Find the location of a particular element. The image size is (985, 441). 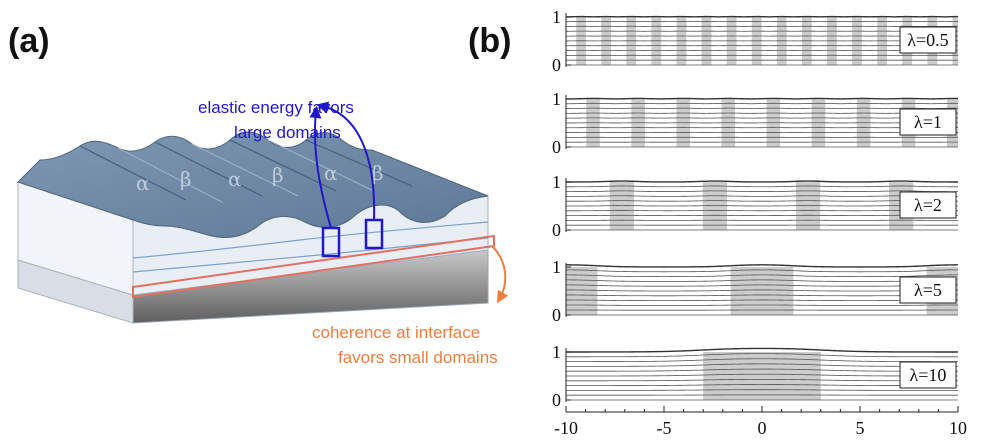

coherence-arrow is located at coordinates (500, 274).